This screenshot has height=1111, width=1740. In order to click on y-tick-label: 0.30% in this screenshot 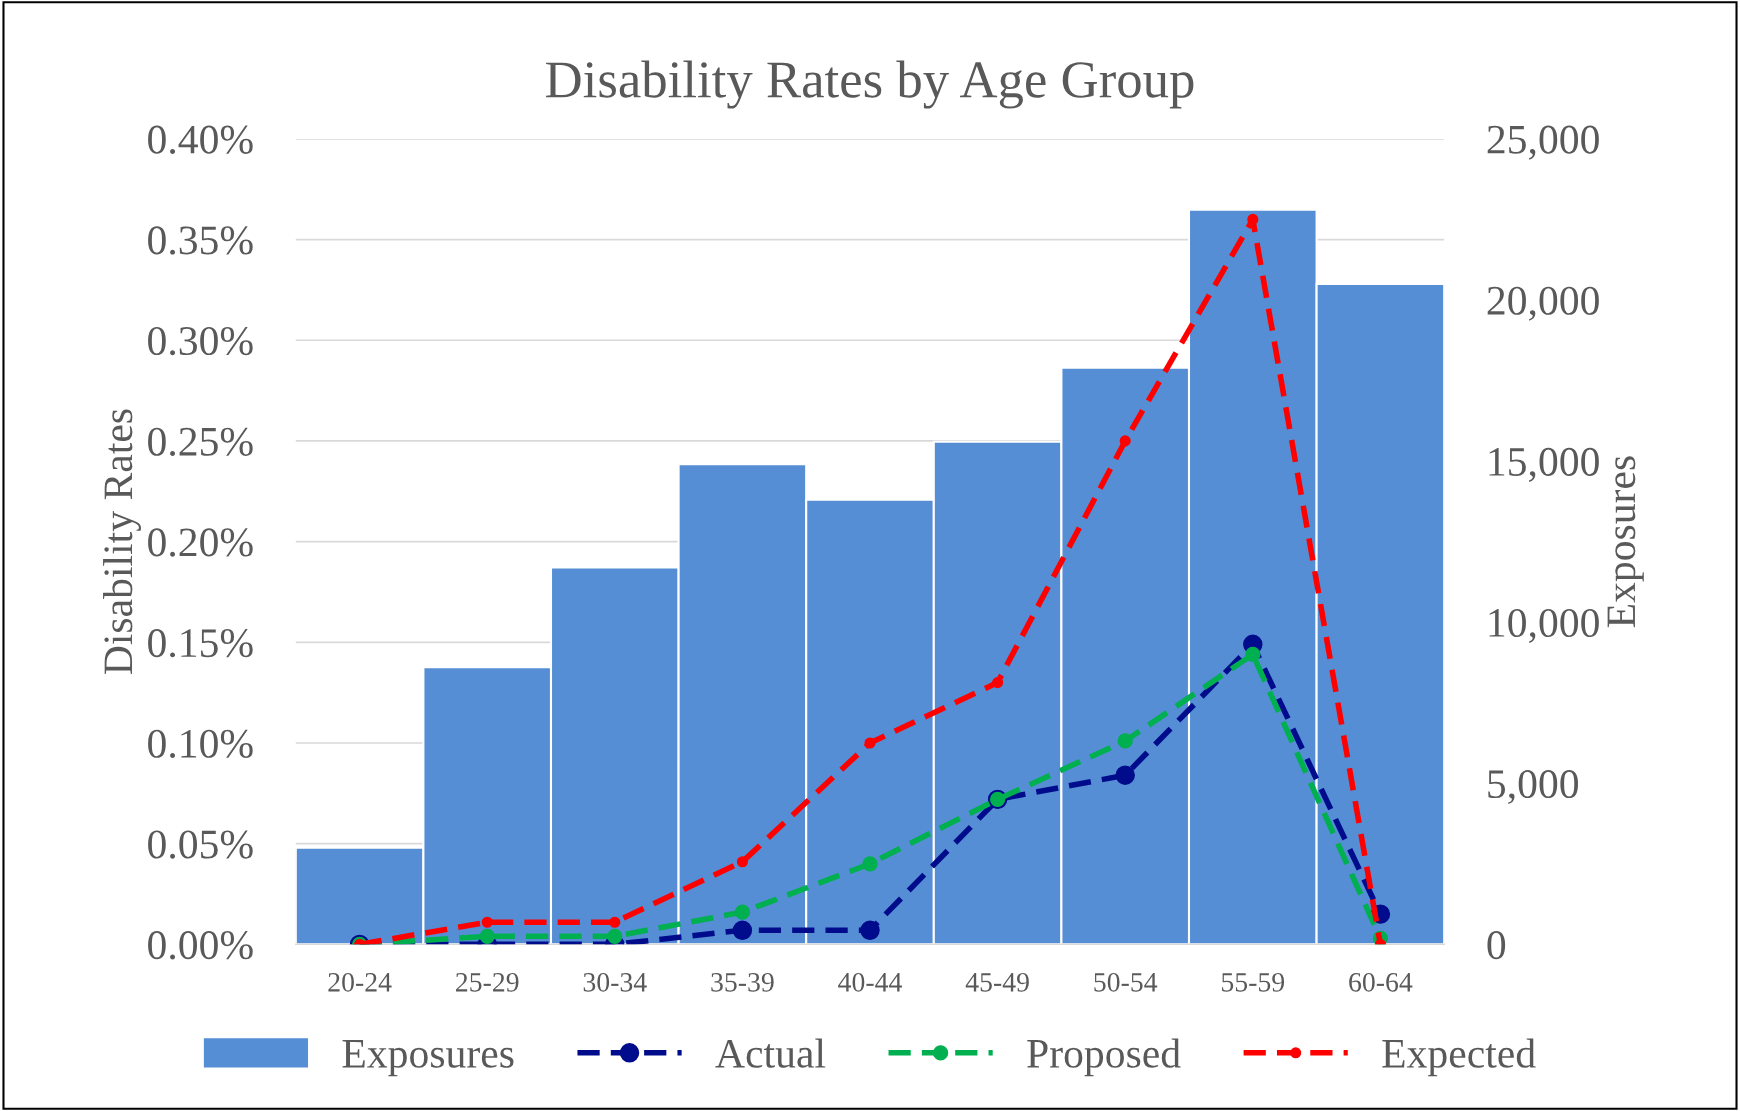, I will do `click(200, 341)`.